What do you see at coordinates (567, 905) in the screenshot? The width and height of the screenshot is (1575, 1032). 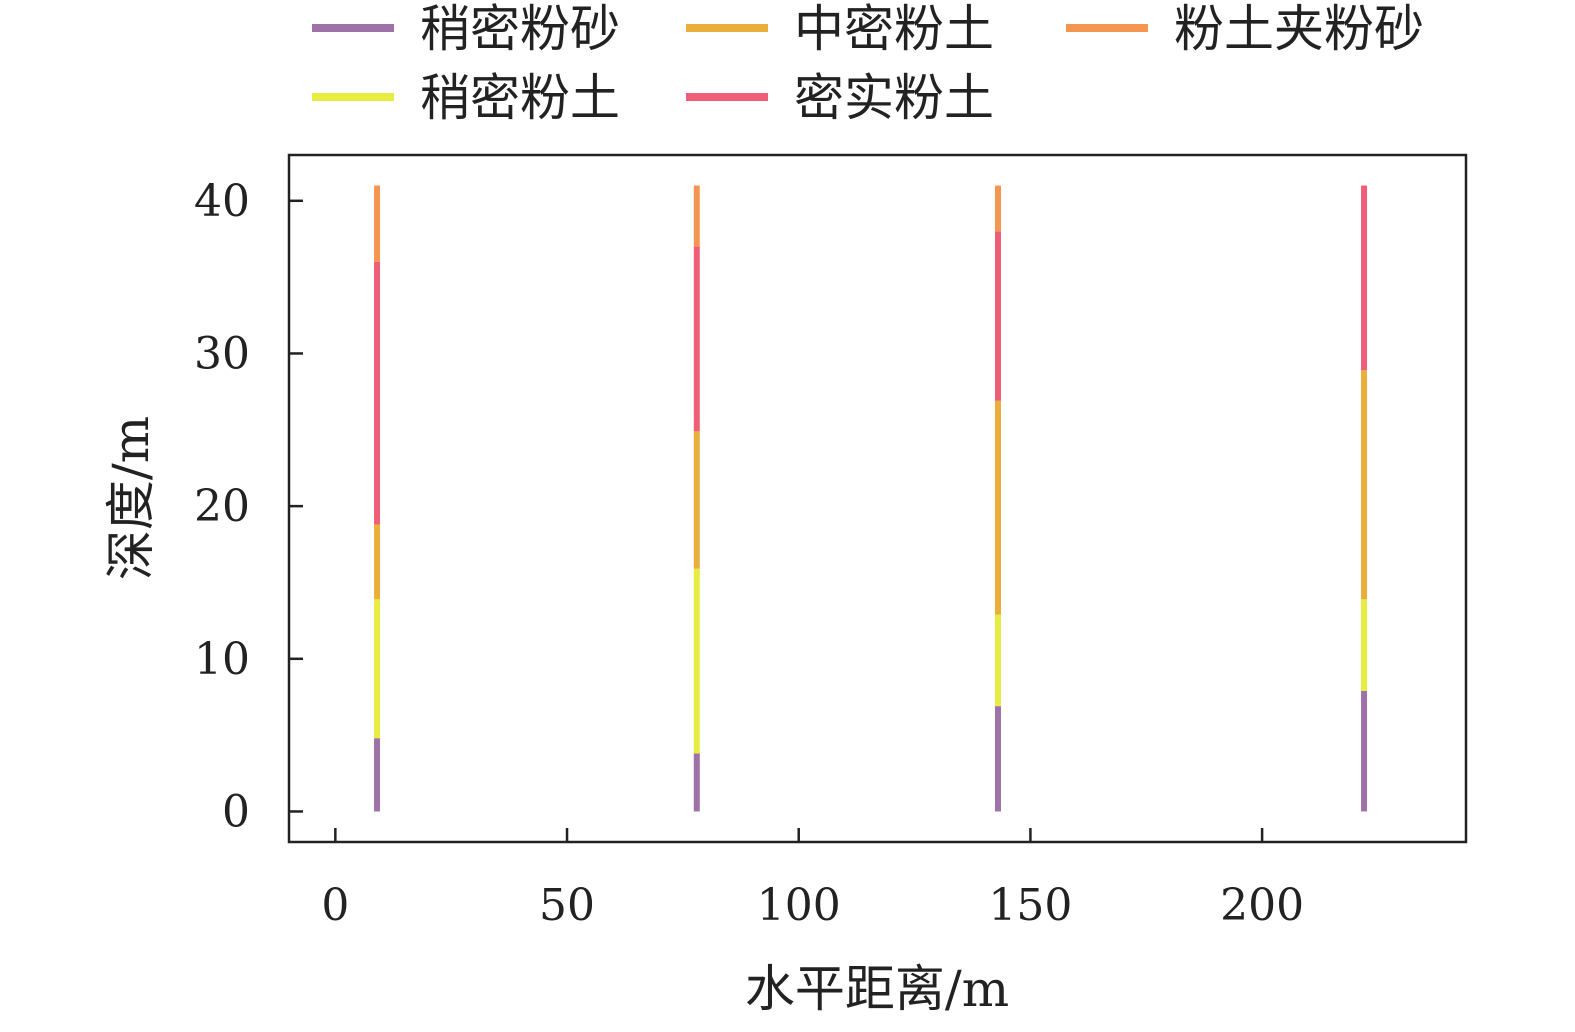 I see `x-tick-label-50: 50` at bounding box center [567, 905].